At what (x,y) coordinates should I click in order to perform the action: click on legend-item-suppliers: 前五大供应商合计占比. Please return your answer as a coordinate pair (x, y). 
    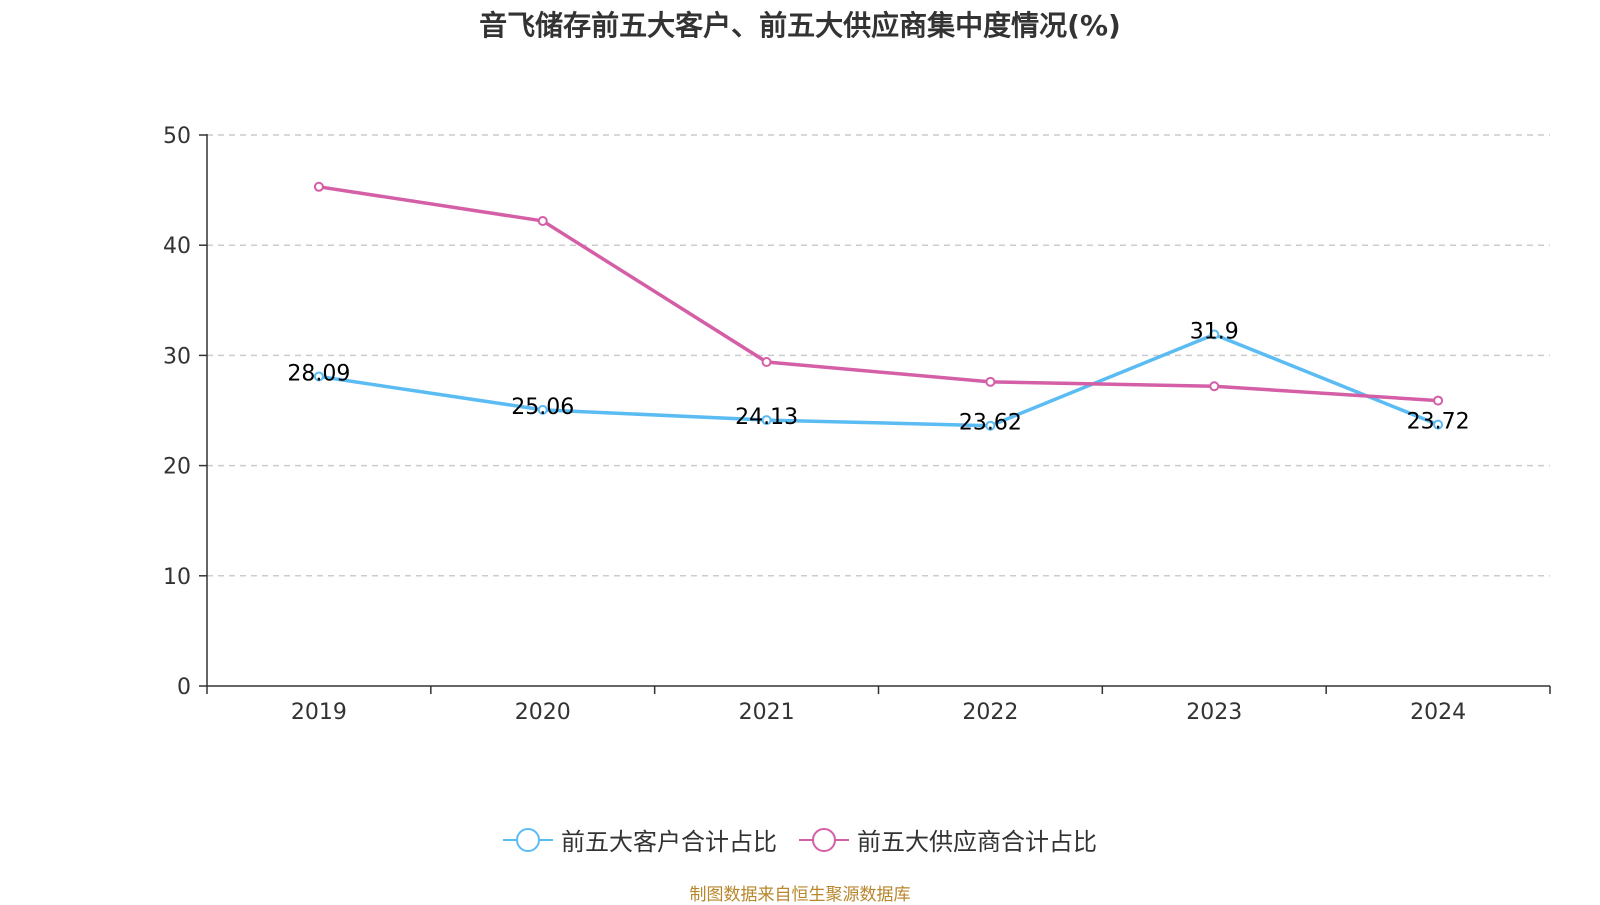
    Looking at the image, I should click on (948, 839).